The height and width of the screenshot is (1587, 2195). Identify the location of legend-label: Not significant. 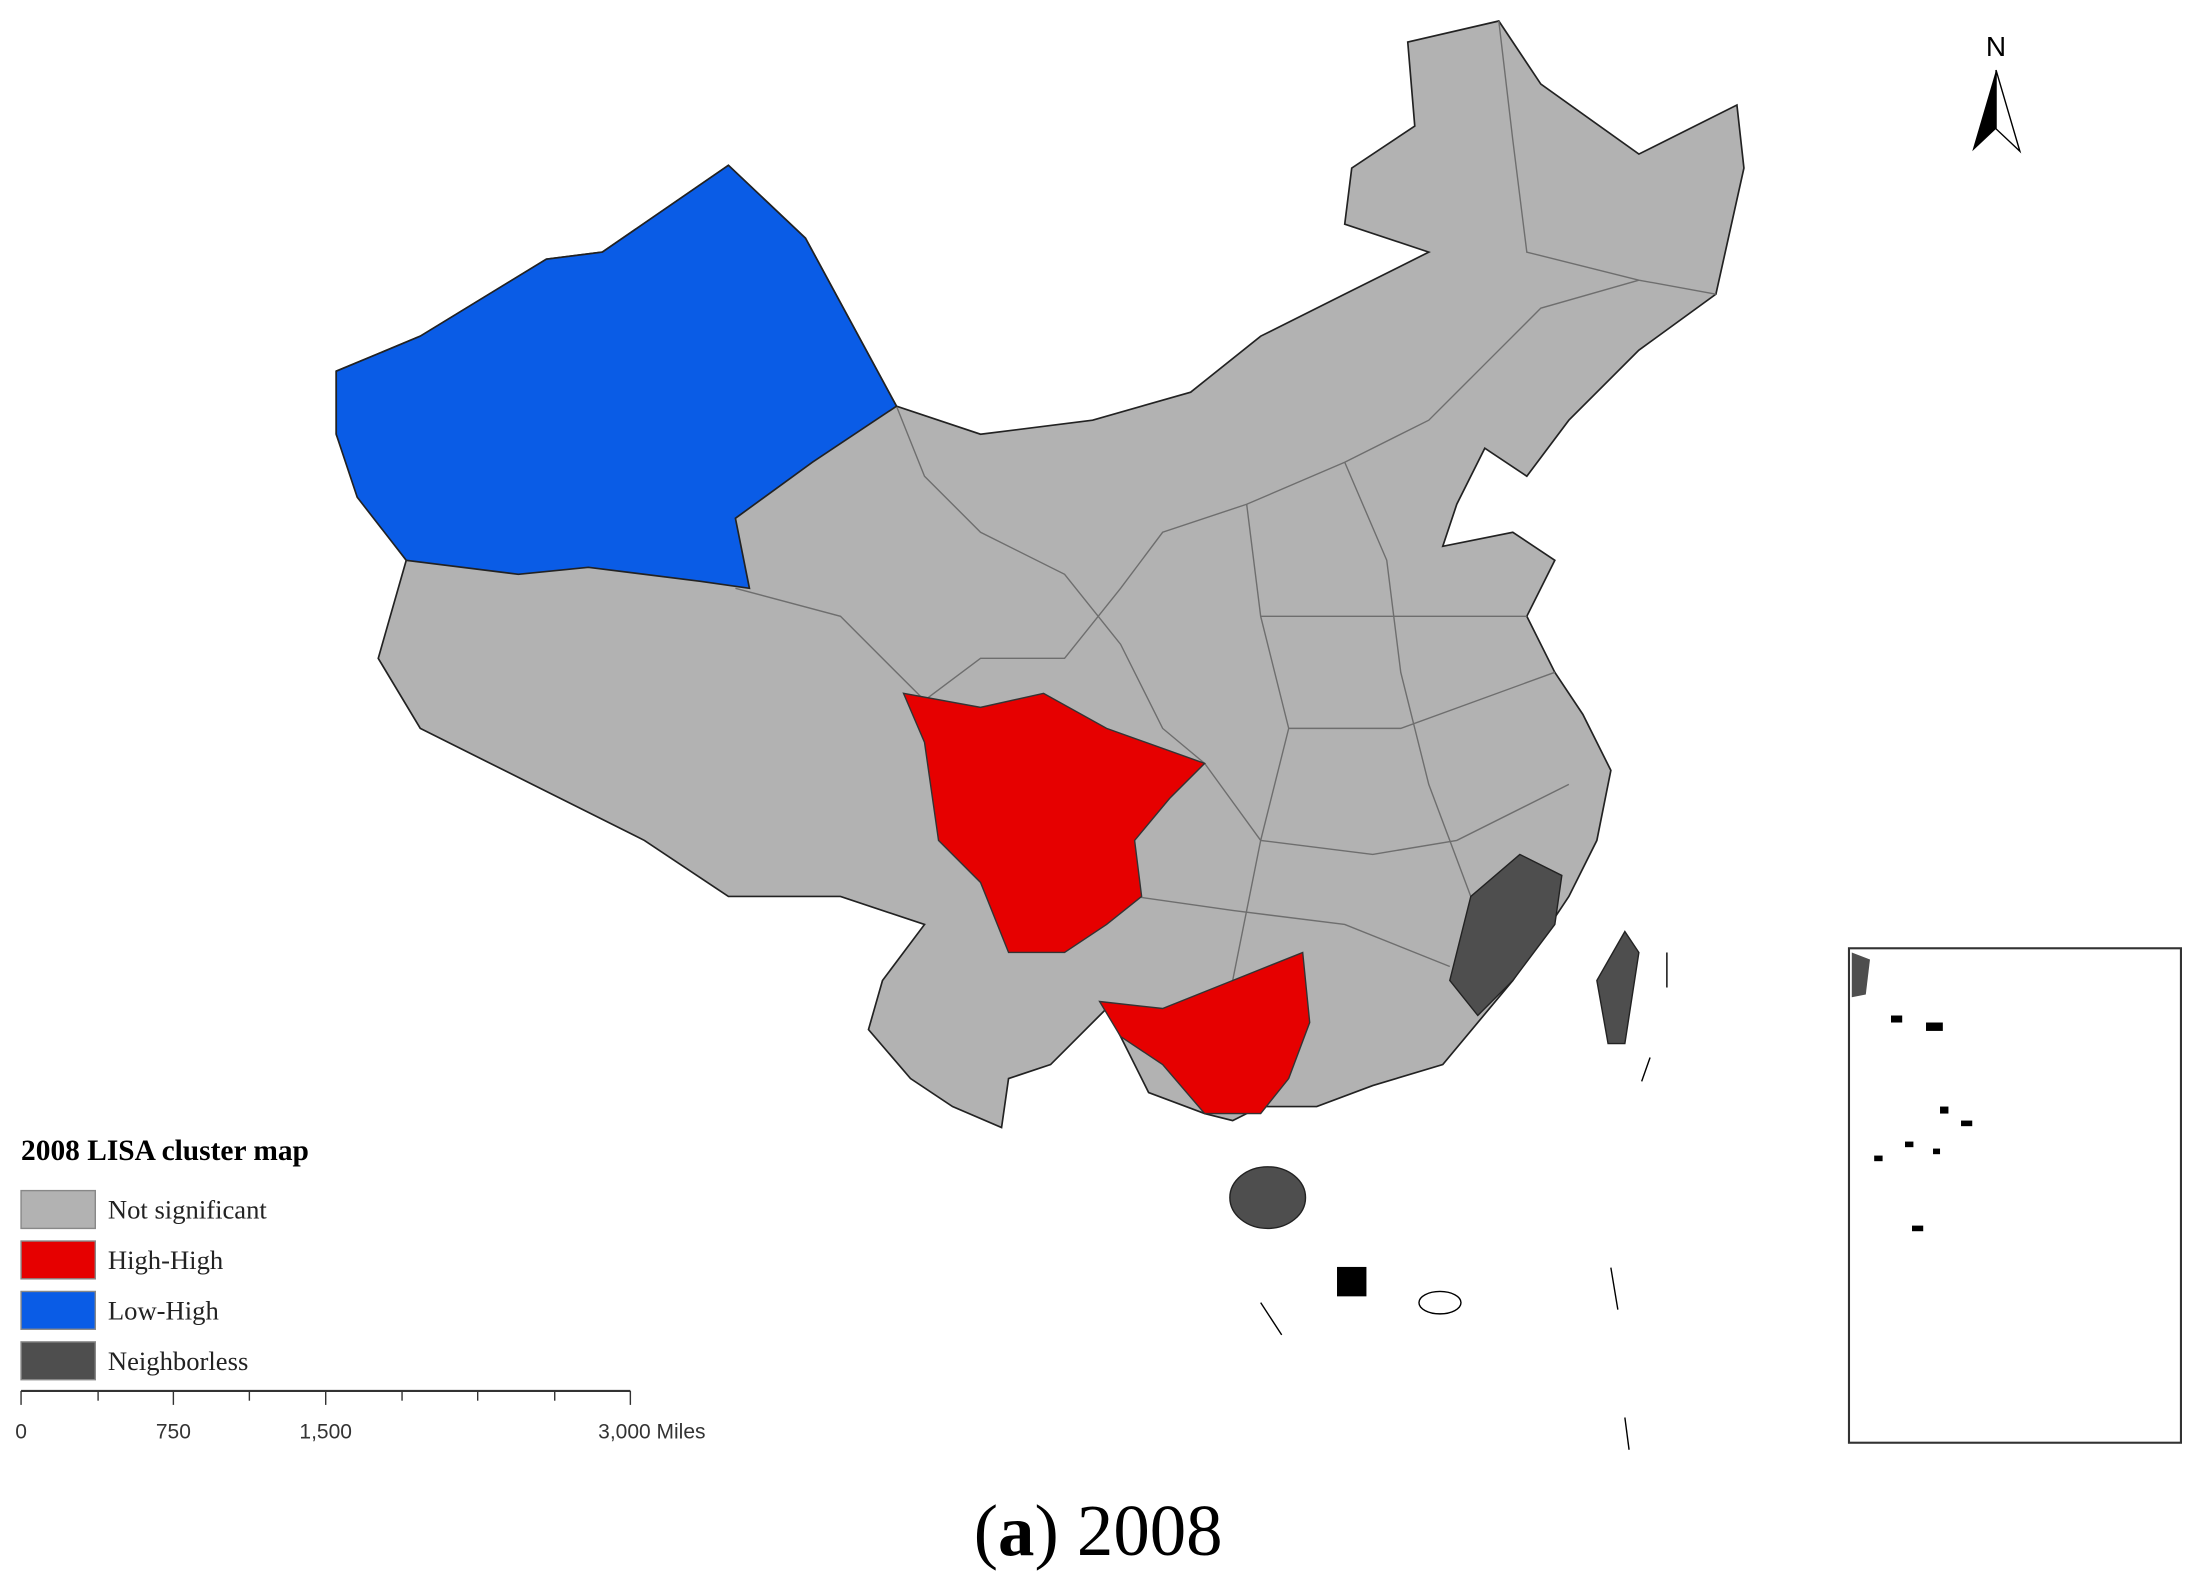
(187, 1210).